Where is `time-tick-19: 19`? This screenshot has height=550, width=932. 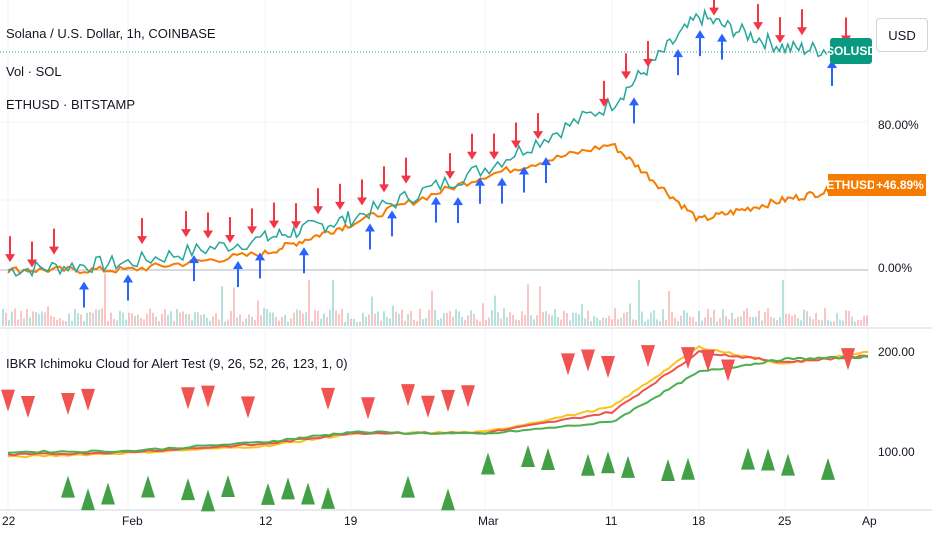 time-tick-19: 19 is located at coordinates (351, 521).